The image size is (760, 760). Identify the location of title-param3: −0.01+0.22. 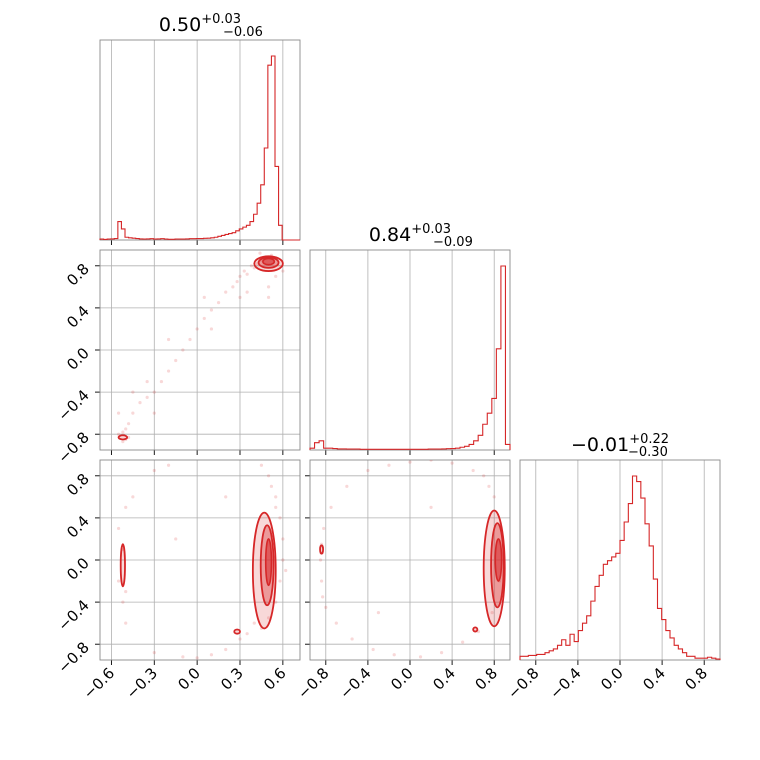
(620, 444).